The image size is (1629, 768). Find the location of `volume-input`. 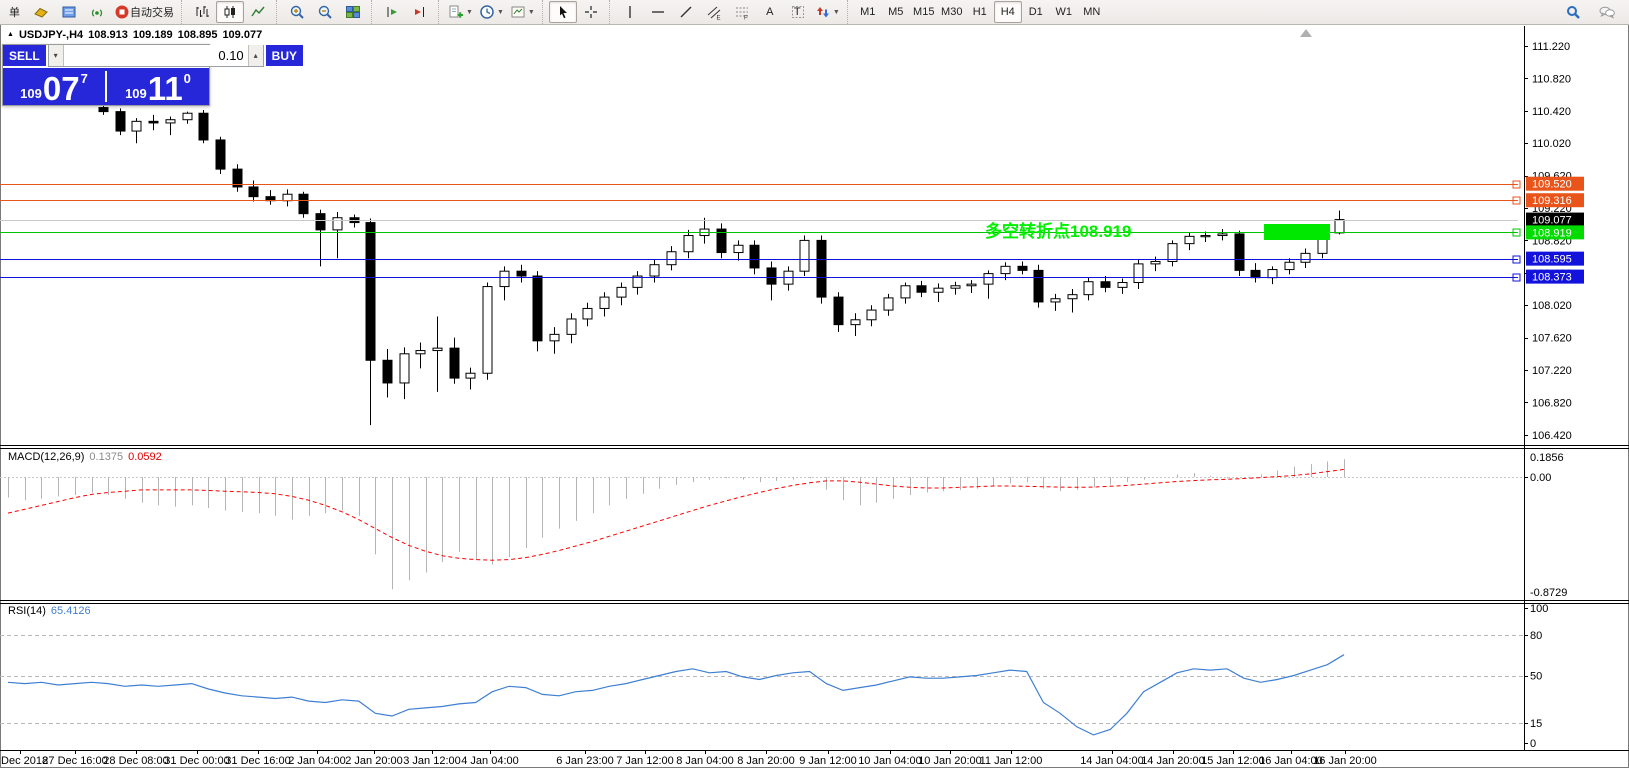

volume-input is located at coordinates (155, 55).